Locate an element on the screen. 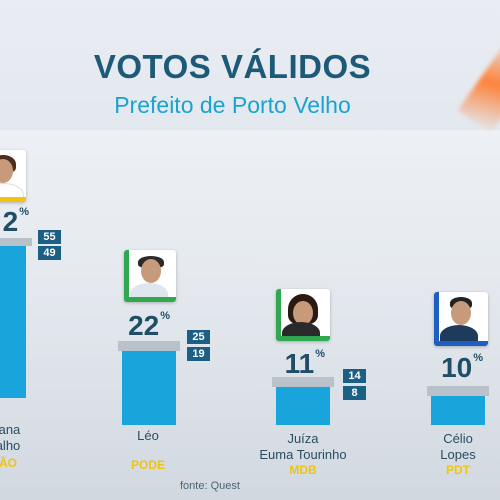 The height and width of the screenshot is (500, 500). candidate-name-3: Juíza Euma Tourinho is located at coordinates (303, 446).